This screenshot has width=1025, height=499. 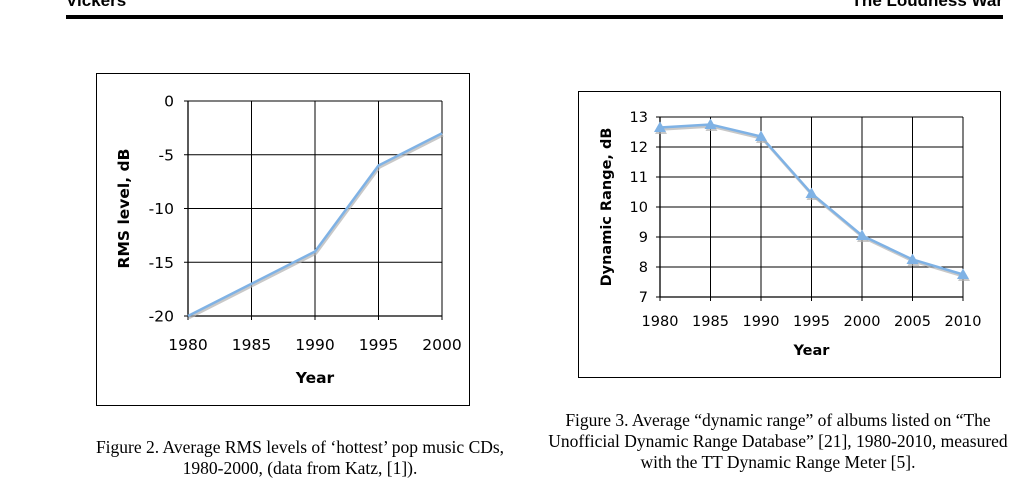 What do you see at coordinates (169, 102) in the screenshot?
I see `y-tick-label: 0` at bounding box center [169, 102].